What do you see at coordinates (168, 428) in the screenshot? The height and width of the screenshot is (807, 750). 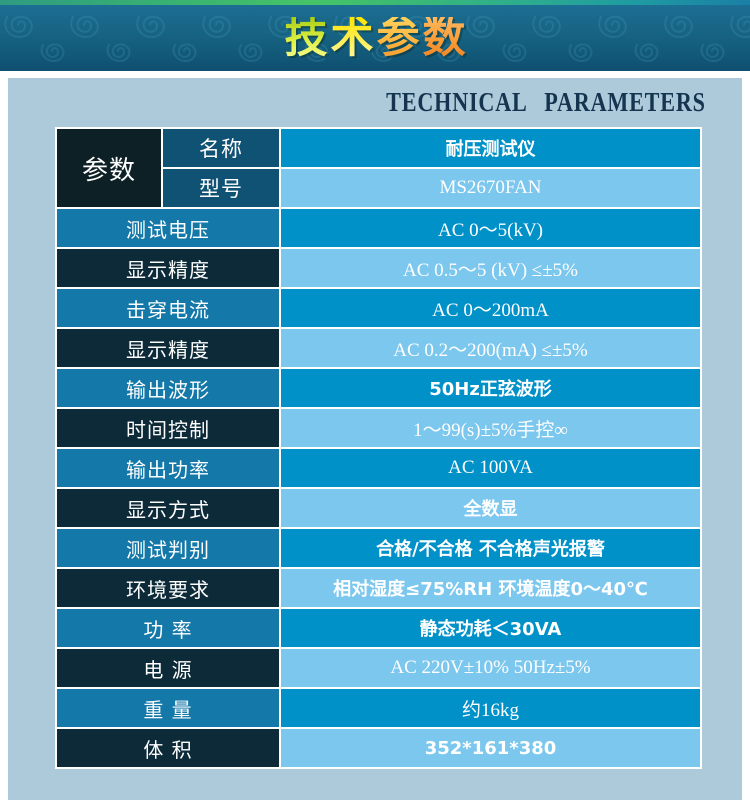 I see `table-row-label: 时间控制` at bounding box center [168, 428].